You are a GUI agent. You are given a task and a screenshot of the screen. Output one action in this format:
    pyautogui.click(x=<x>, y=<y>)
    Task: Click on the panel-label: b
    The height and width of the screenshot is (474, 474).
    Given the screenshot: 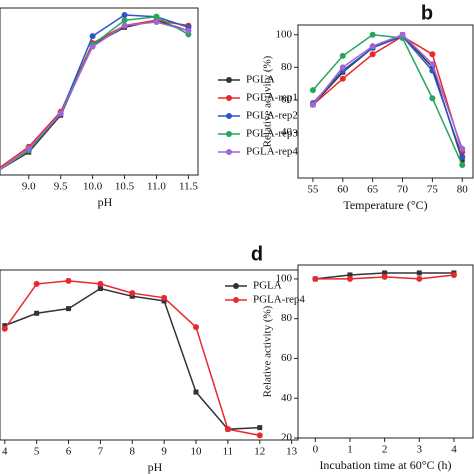 What is the action you would take?
    pyautogui.click(x=427, y=13)
    